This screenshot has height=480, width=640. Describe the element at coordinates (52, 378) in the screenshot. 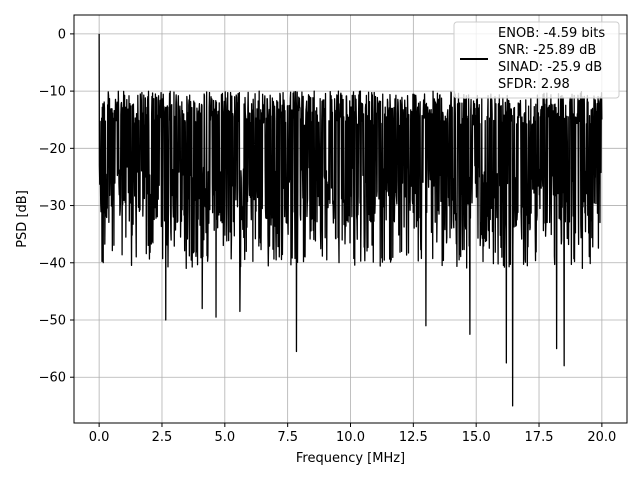

I see `y-tick-label: −60` at that location.